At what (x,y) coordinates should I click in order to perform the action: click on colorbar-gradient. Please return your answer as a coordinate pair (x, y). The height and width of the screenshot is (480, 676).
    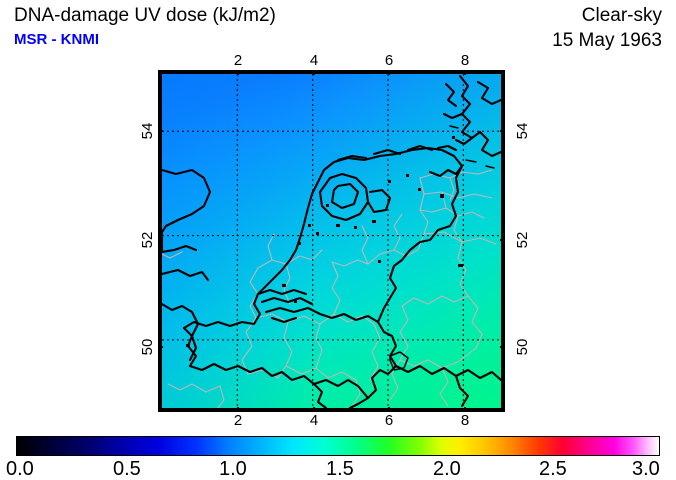
    Looking at the image, I should click on (338, 446).